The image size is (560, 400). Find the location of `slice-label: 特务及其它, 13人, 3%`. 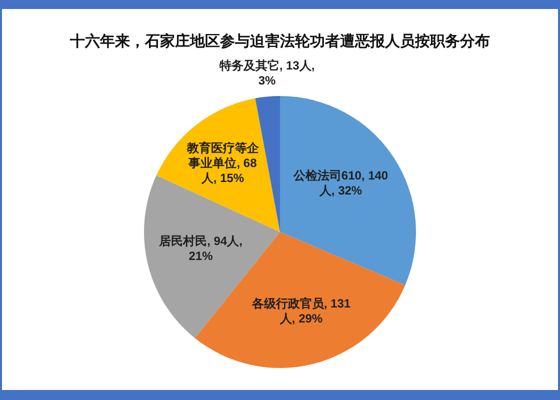

slice-label: 特务及其它, 13人, 3% is located at coordinates (266, 73).